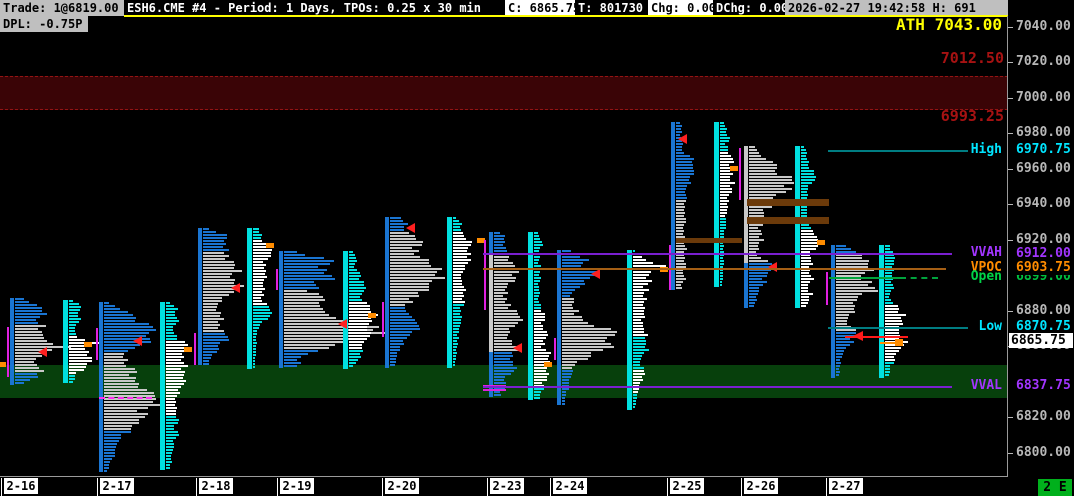 This screenshot has height=496, width=1074. What do you see at coordinates (1043, 61) in the screenshot?
I see `axis-price-label: 7020.00` at bounding box center [1043, 61].